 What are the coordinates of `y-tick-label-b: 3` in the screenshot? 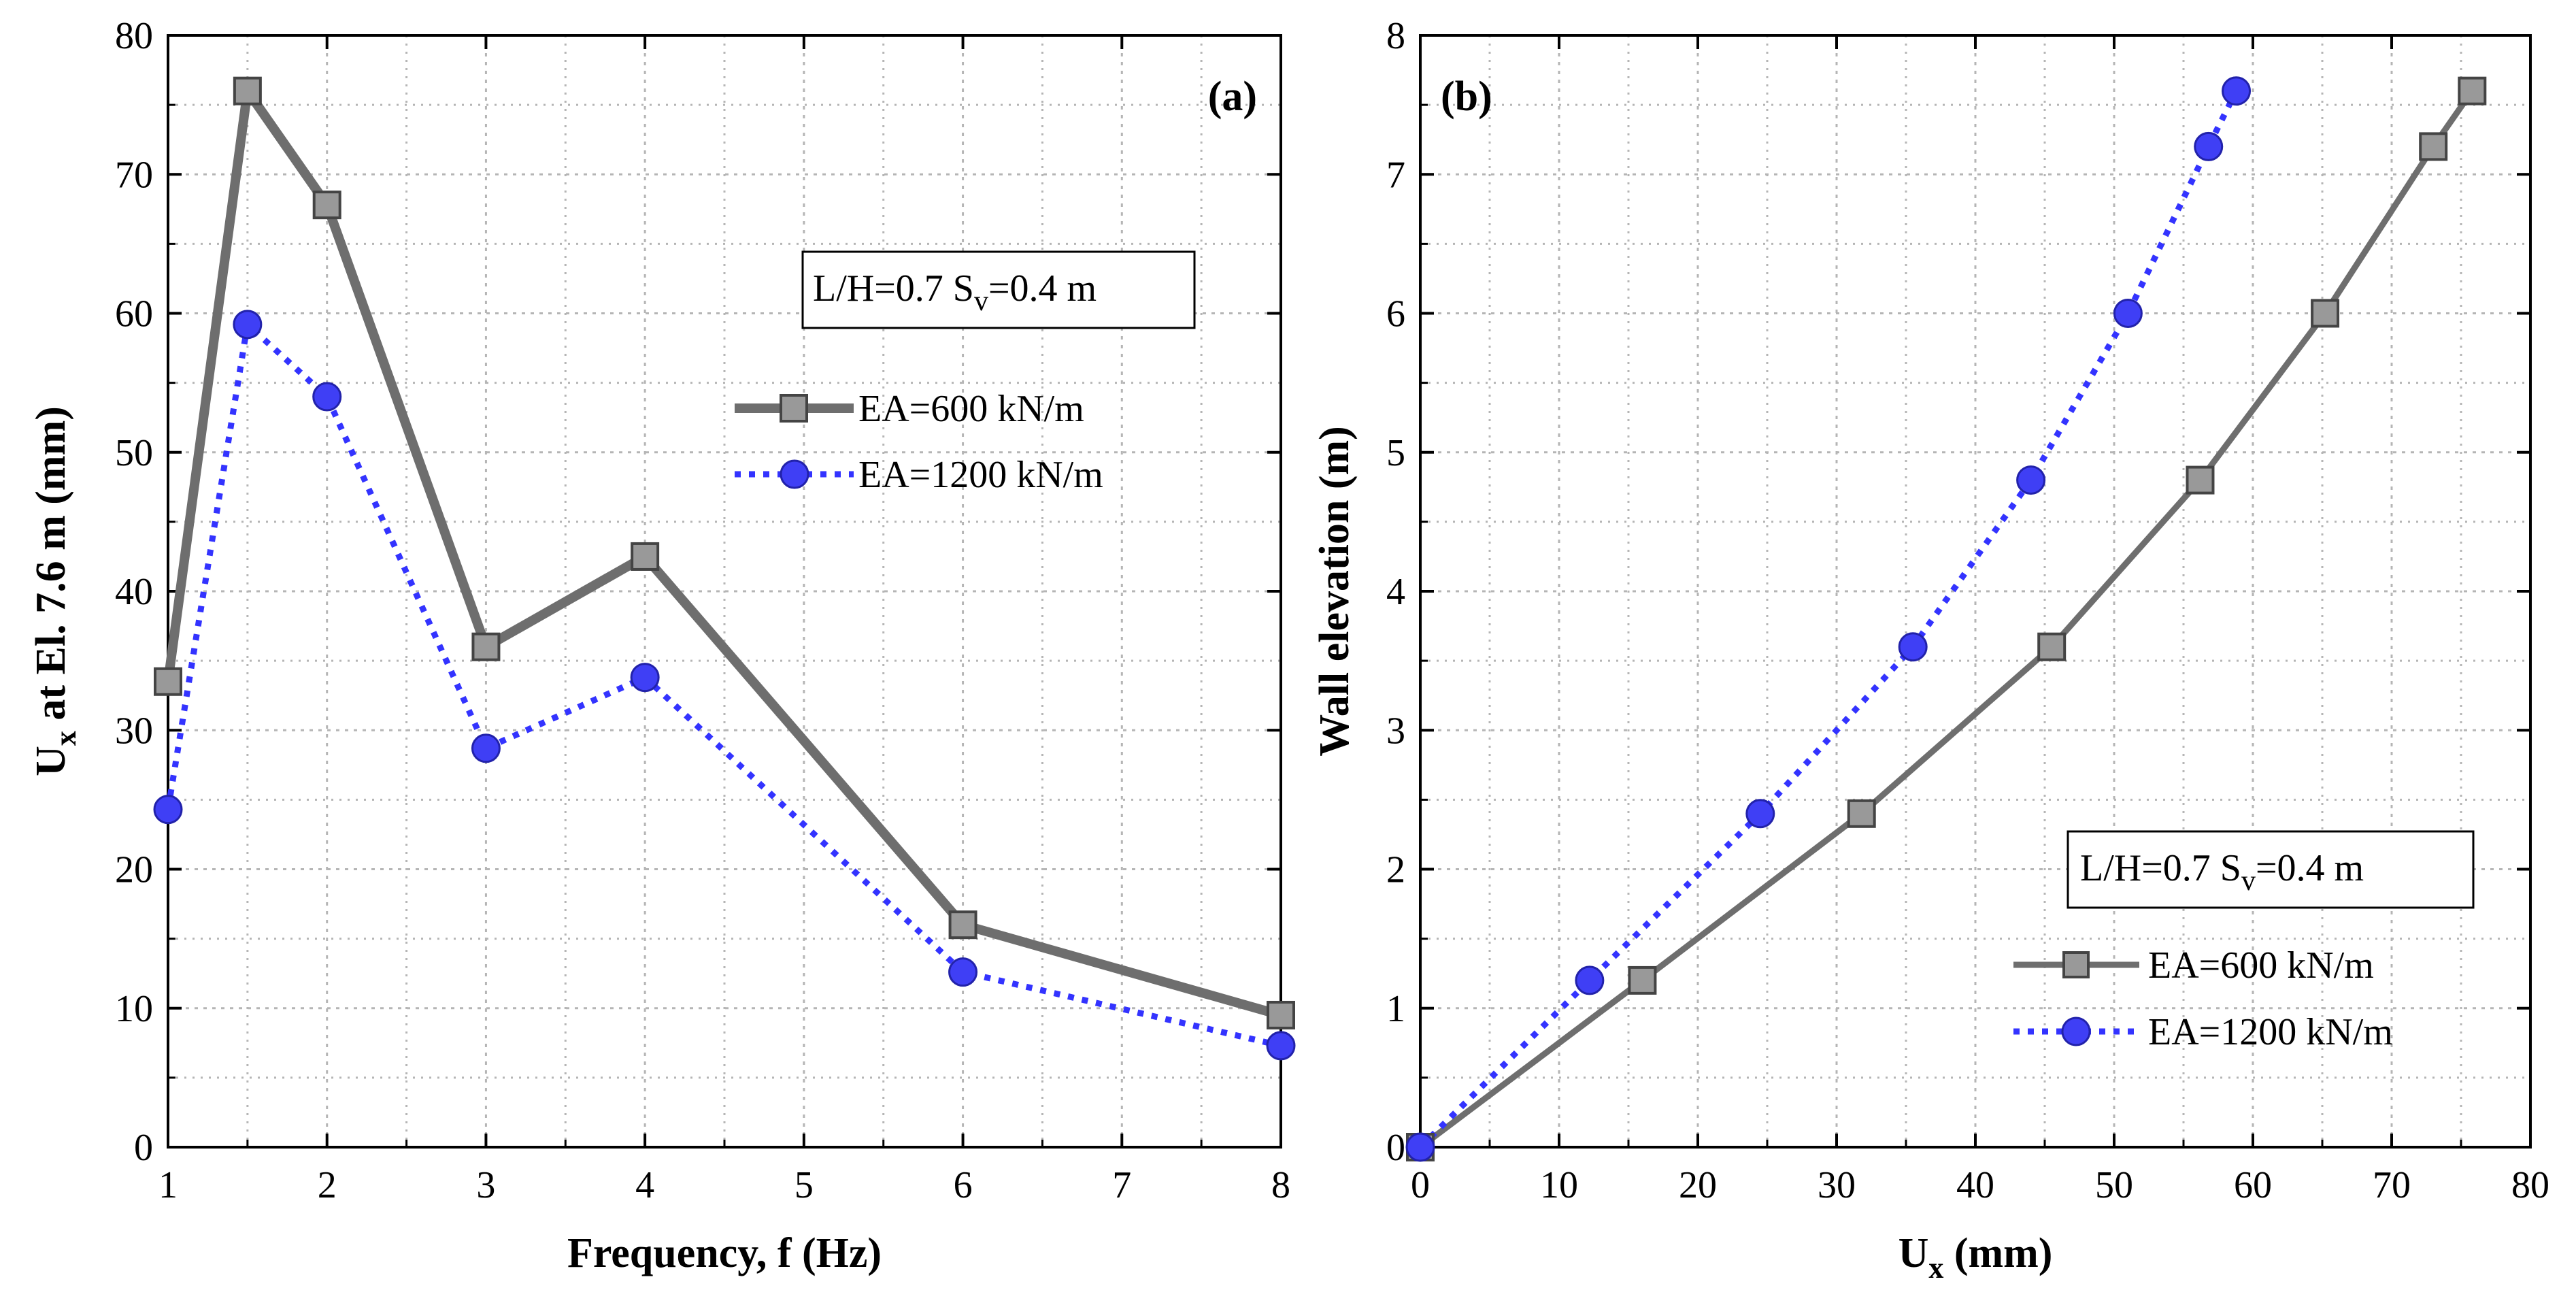 It's located at (1395, 731).